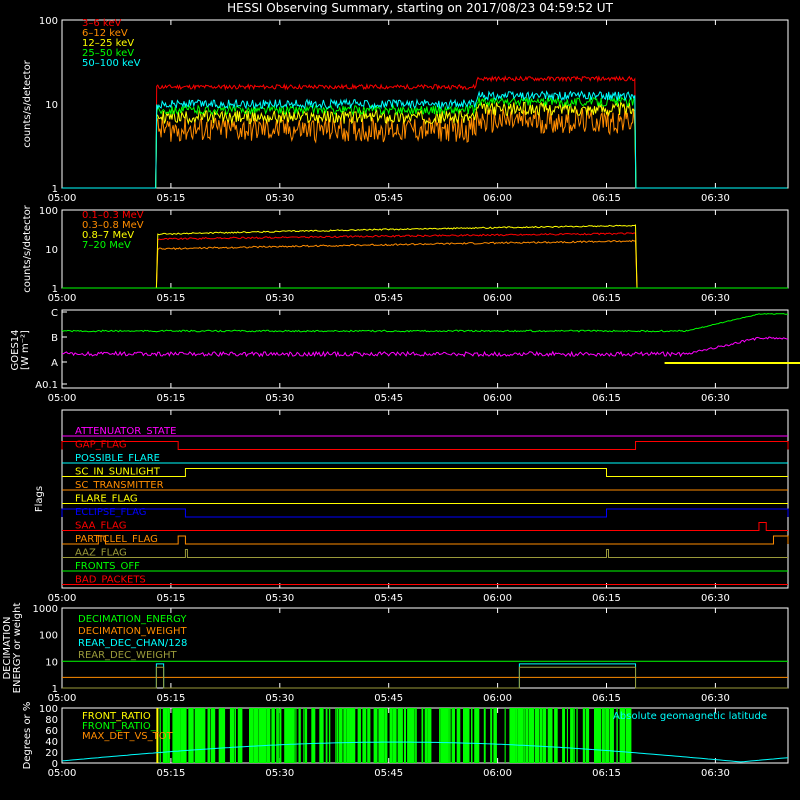  Describe the element at coordinates (125, 431) in the screenshot. I see `flag-label: ATTENUATOR_STATE` at that location.